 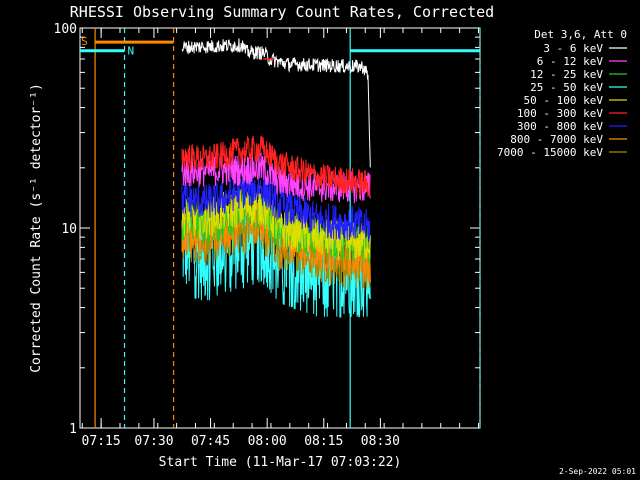 What do you see at coordinates (573, 48) in the screenshot?
I see `legend-label: 3 - 6 keV` at bounding box center [573, 48].